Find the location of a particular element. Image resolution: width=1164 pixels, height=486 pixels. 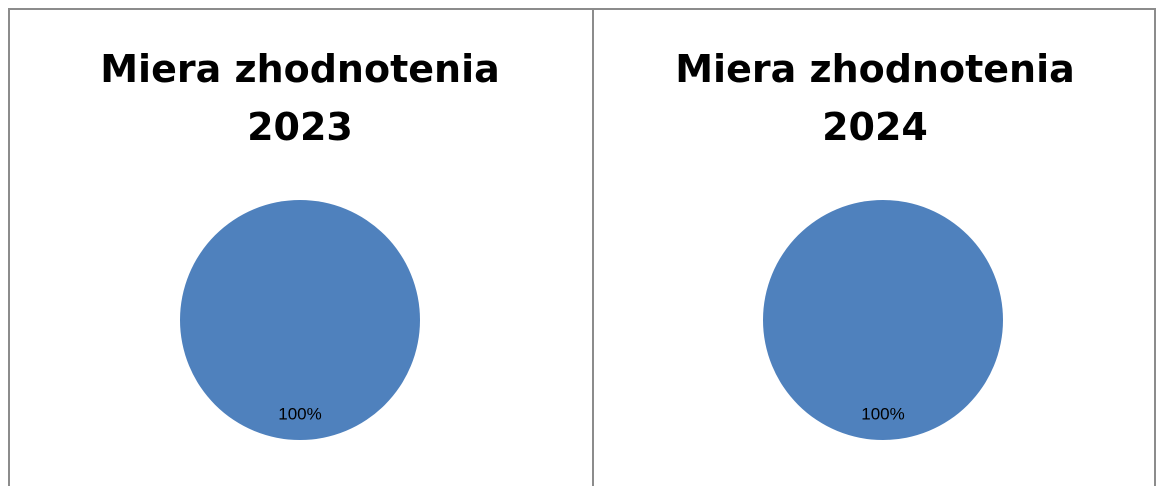

frame-right-border is located at coordinates (1155, 247).